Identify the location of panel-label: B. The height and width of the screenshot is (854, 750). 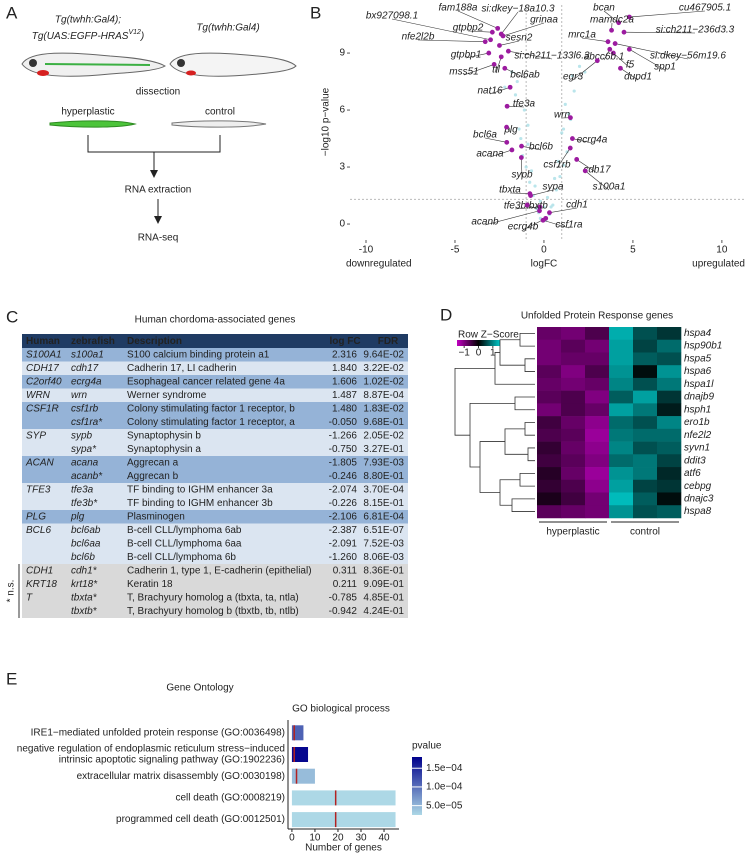
(315, 12).